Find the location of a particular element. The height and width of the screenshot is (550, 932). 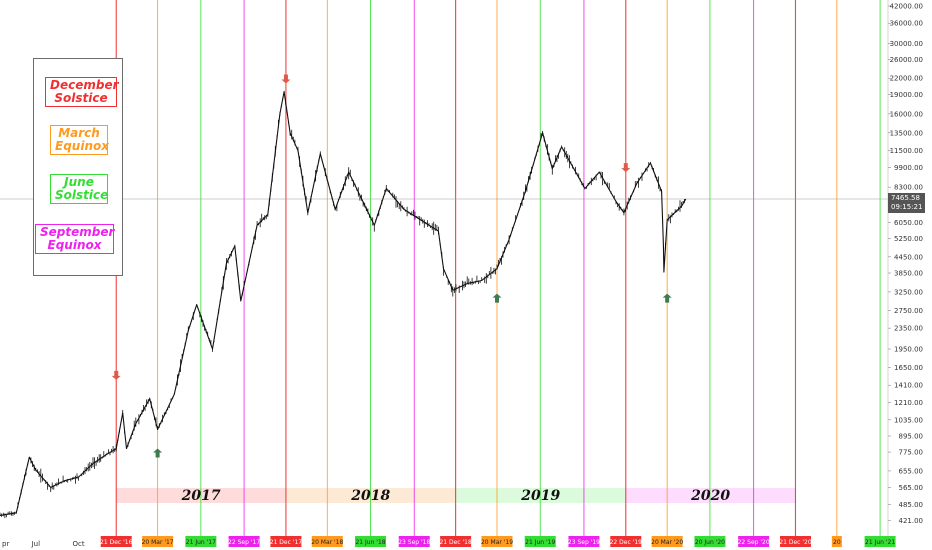

y-tick-label-15: 4450.00 is located at coordinates (908, 257).